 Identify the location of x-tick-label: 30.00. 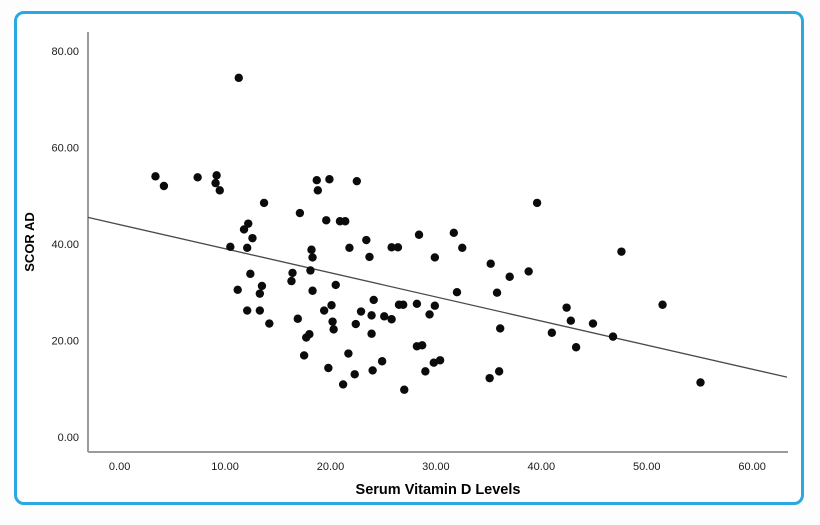
(436, 467).